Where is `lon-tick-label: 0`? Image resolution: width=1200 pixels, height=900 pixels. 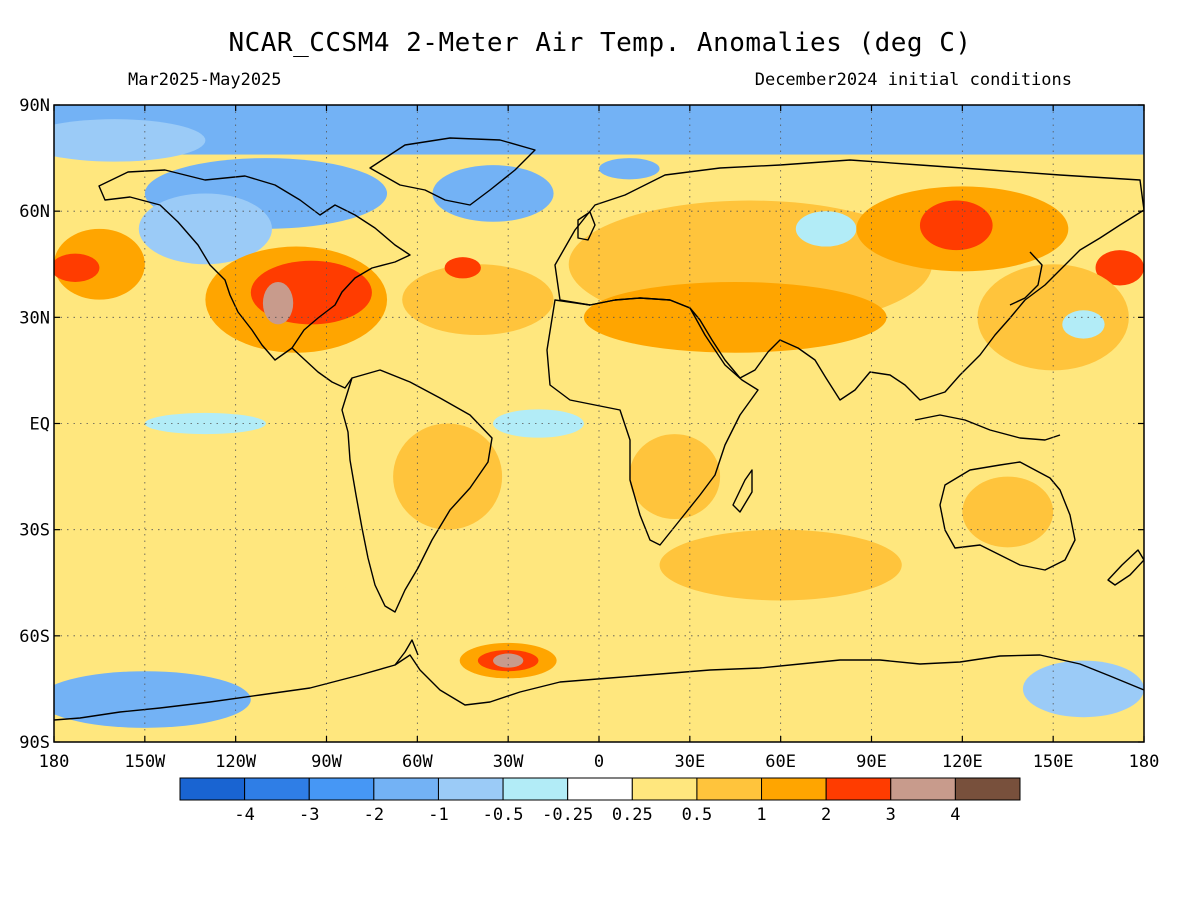
lon-tick-label: 0 is located at coordinates (599, 762).